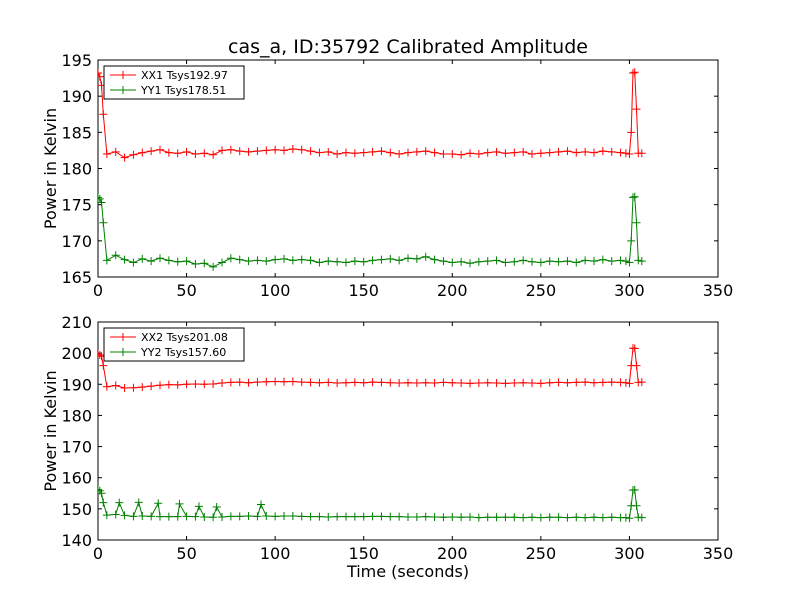  Describe the element at coordinates (718, 553) in the screenshot. I see `bottom-xtick-label: 350` at that location.